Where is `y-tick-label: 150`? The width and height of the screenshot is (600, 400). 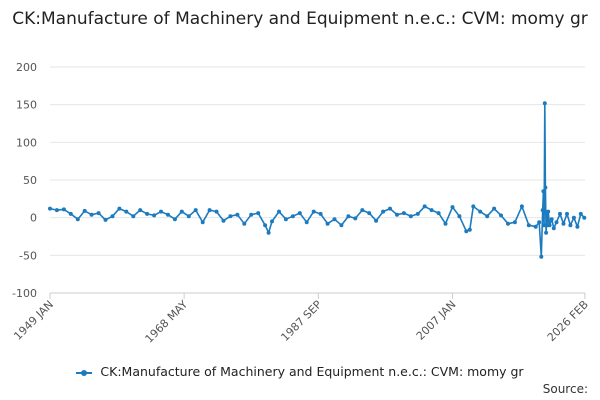 y-tick-label: 150 is located at coordinates (26, 105).